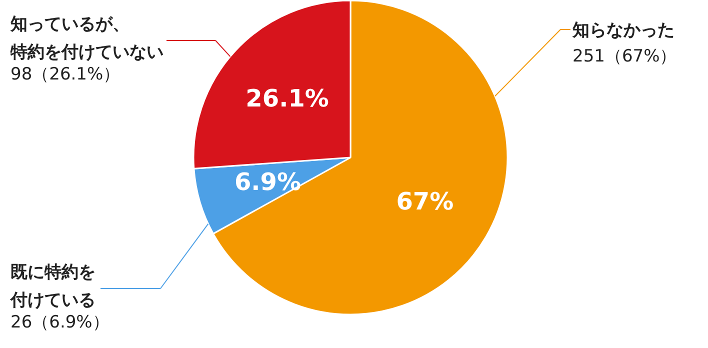 The height and width of the screenshot is (348, 708). I want to click on text: 6.9%, so click(268, 182).